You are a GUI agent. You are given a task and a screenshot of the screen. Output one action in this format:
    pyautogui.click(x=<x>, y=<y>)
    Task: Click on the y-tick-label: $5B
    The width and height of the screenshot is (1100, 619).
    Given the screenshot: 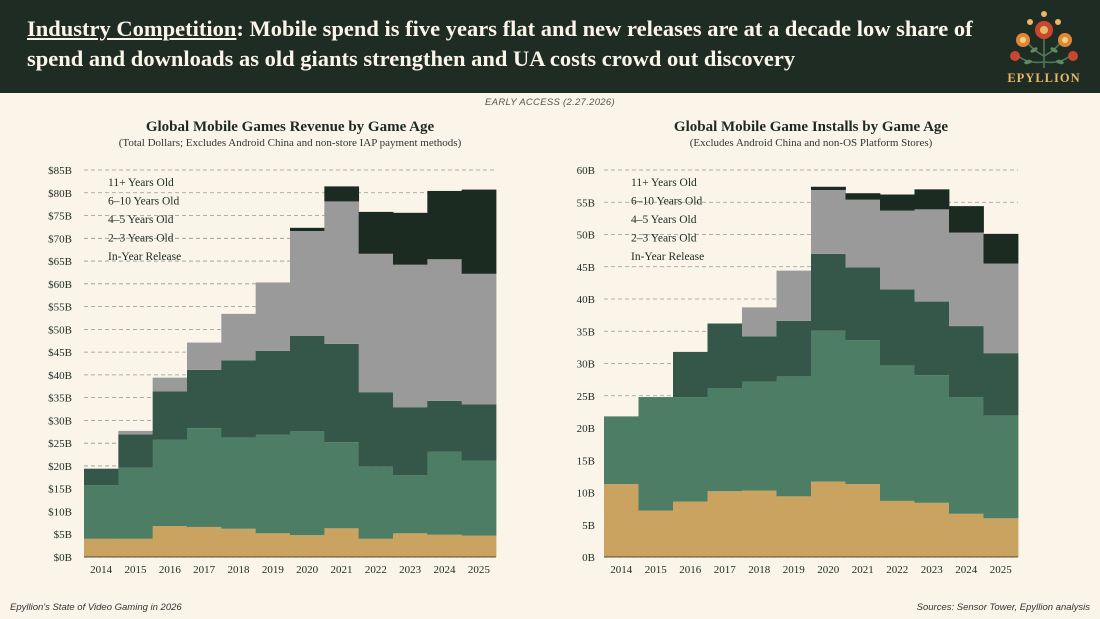 What is the action you would take?
    pyautogui.click(x=63, y=535)
    